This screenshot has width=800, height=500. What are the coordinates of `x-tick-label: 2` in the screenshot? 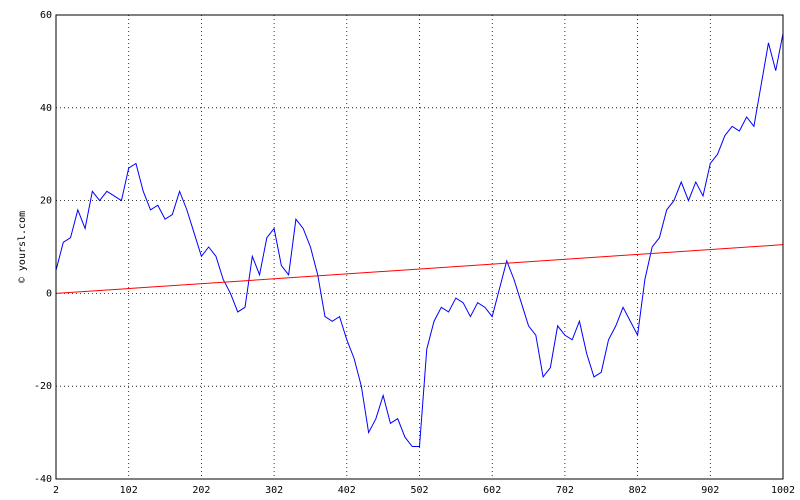 It's located at (56, 490).